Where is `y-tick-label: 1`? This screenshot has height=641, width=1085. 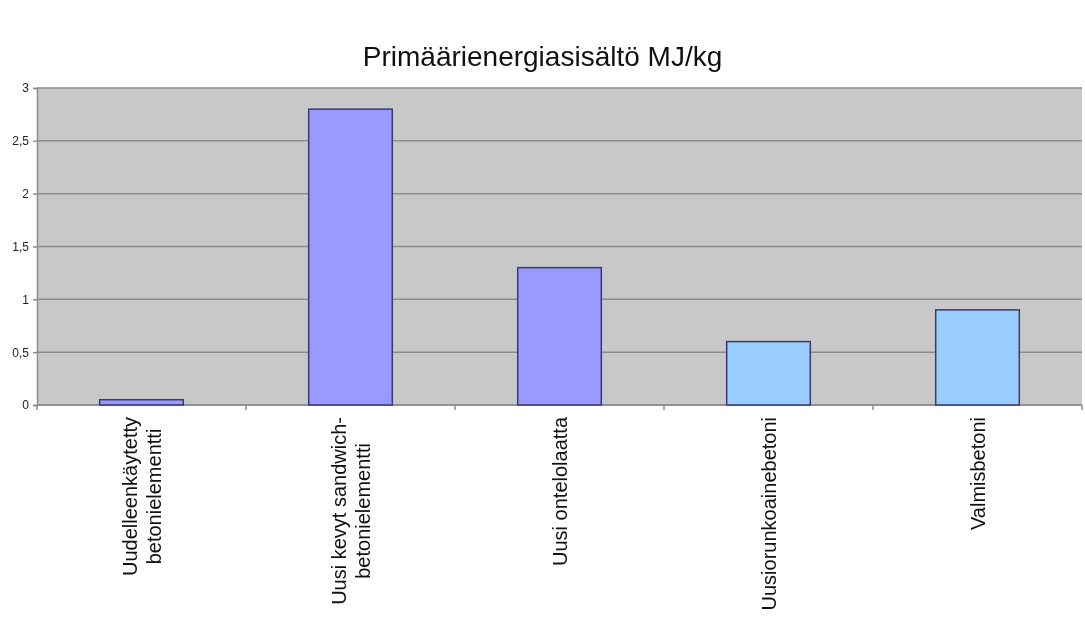 y-tick-label: 1 is located at coordinates (26, 299).